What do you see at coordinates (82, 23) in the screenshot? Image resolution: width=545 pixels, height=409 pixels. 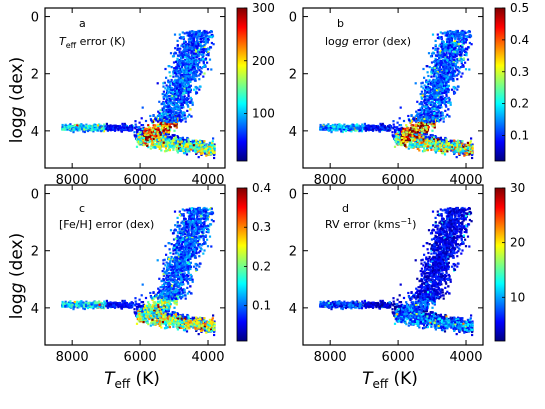 I see `panel-label-a: a` at bounding box center [82, 23].